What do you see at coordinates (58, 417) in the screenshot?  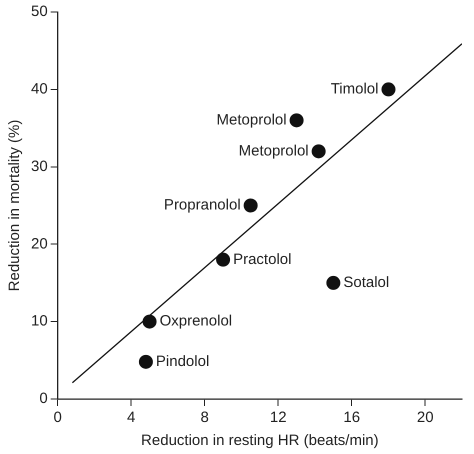 I see `x-tick-label: 0` at bounding box center [58, 417].